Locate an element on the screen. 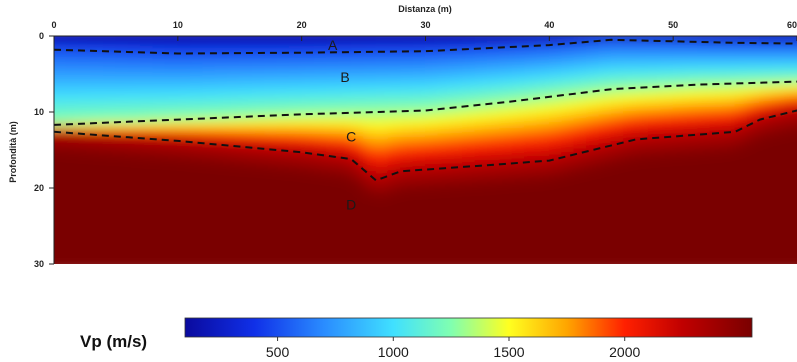 Image resolution: width=797 pixels, height=362 pixels. layer-label-a: A is located at coordinates (333, 45).